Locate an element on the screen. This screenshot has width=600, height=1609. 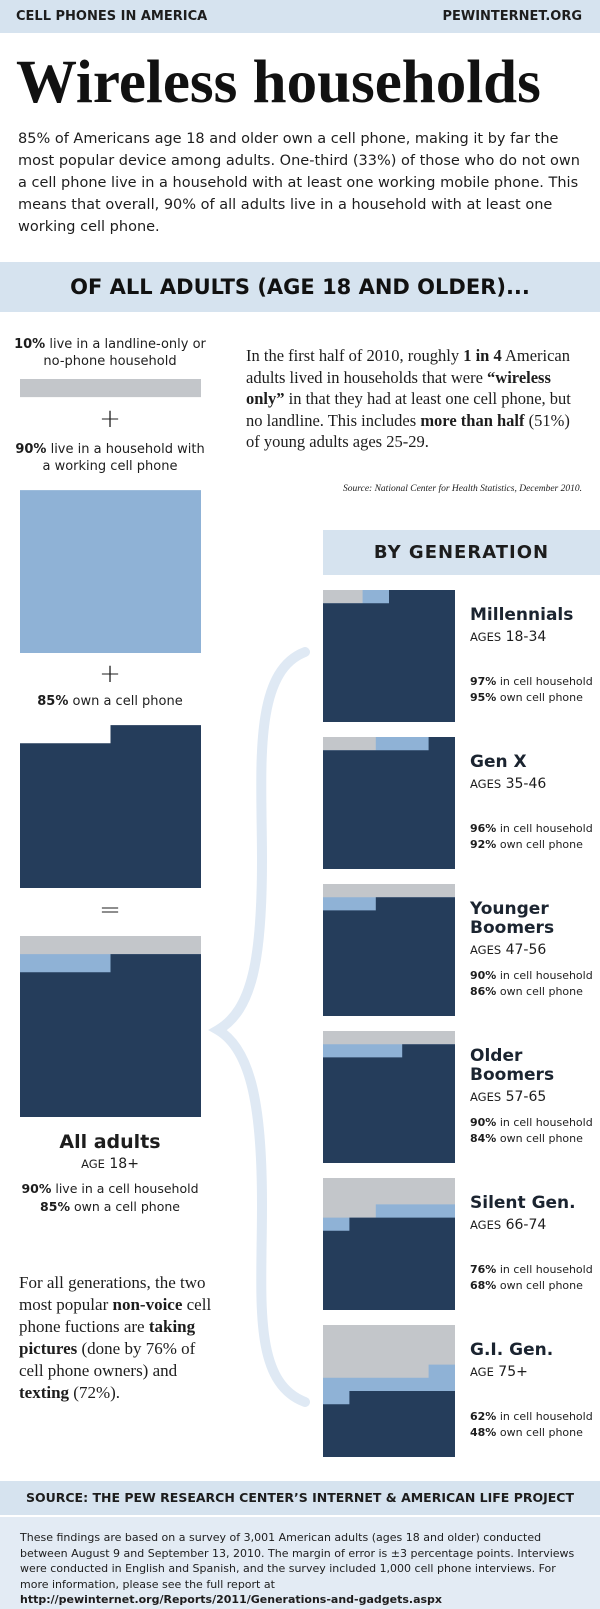
percent: 68% is located at coordinates (483, 1285).